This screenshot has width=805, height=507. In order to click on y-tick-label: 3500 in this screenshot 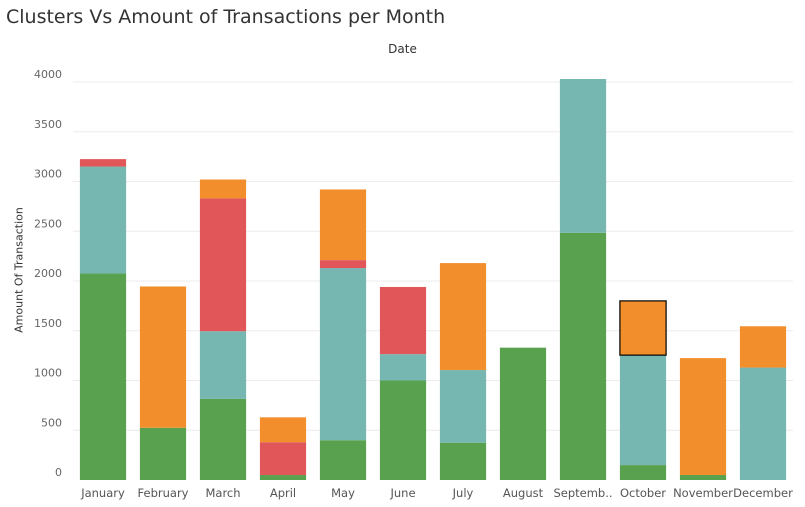, I will do `click(48, 124)`.